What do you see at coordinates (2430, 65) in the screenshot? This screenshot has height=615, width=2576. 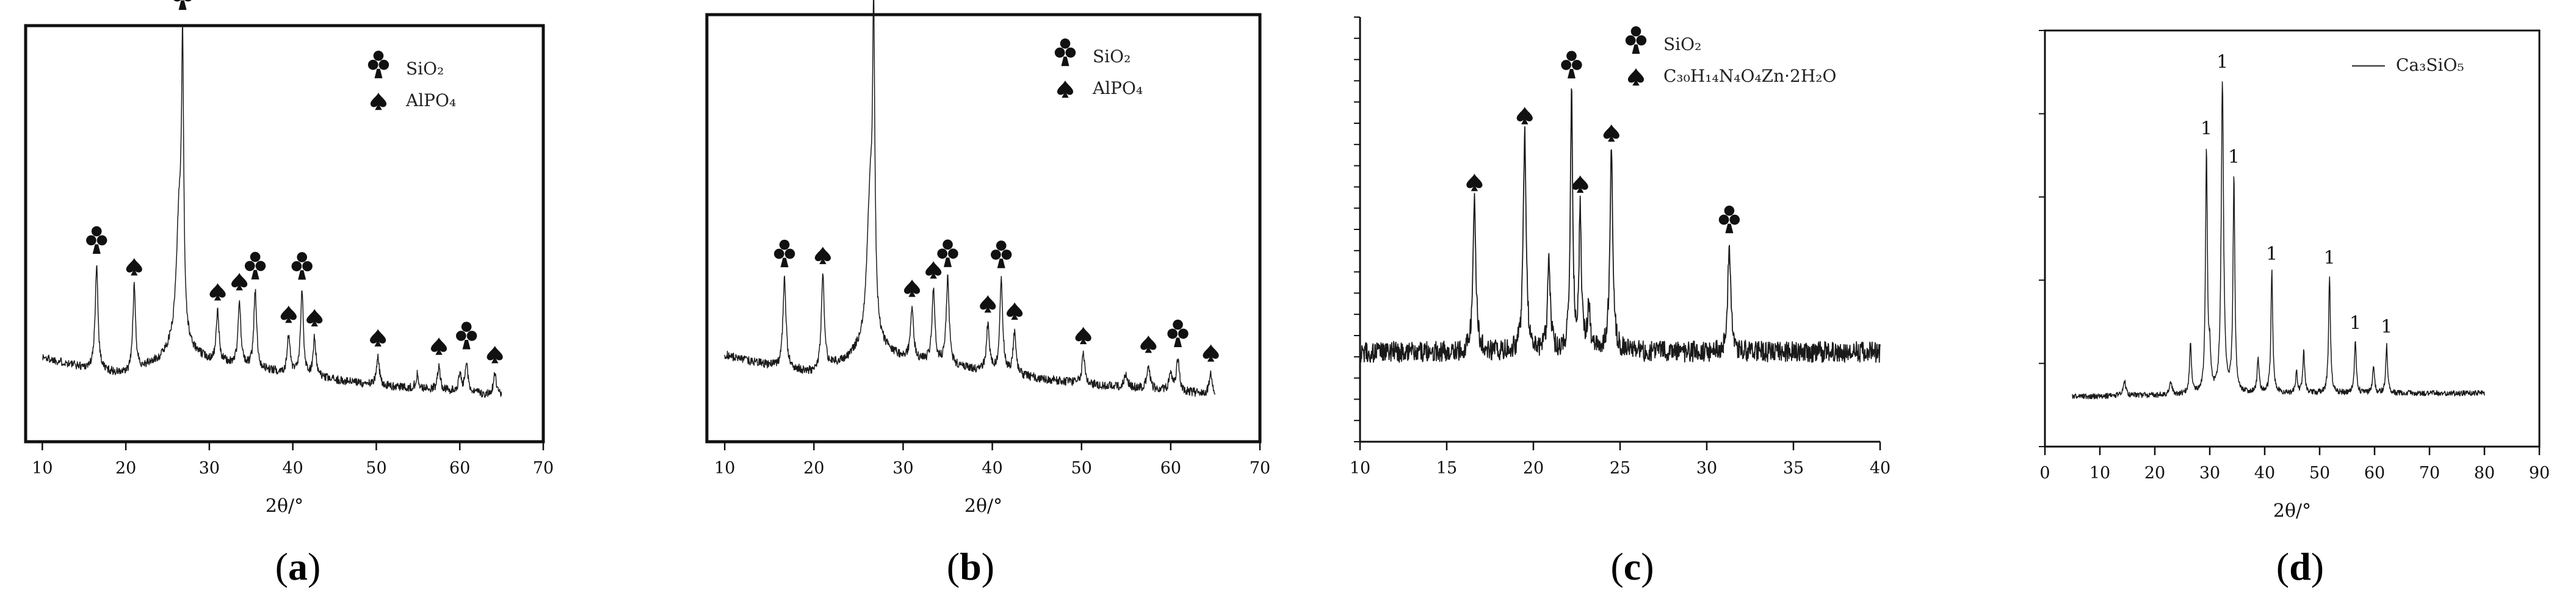 I see `legend-label: Ca₃SiO₅` at bounding box center [2430, 65].